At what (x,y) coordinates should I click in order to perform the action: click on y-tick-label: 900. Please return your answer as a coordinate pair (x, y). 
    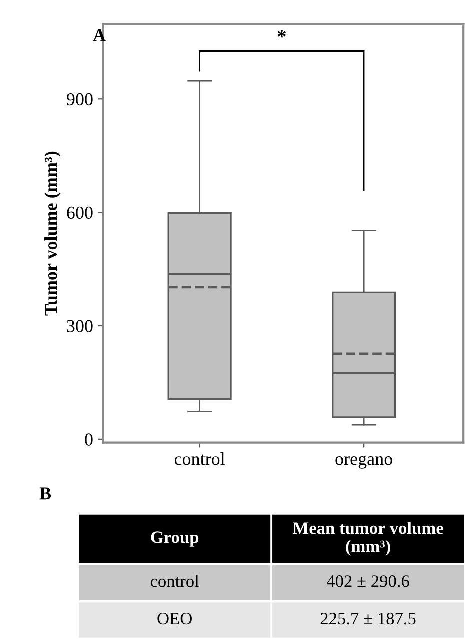
    Looking at the image, I should click on (80, 99).